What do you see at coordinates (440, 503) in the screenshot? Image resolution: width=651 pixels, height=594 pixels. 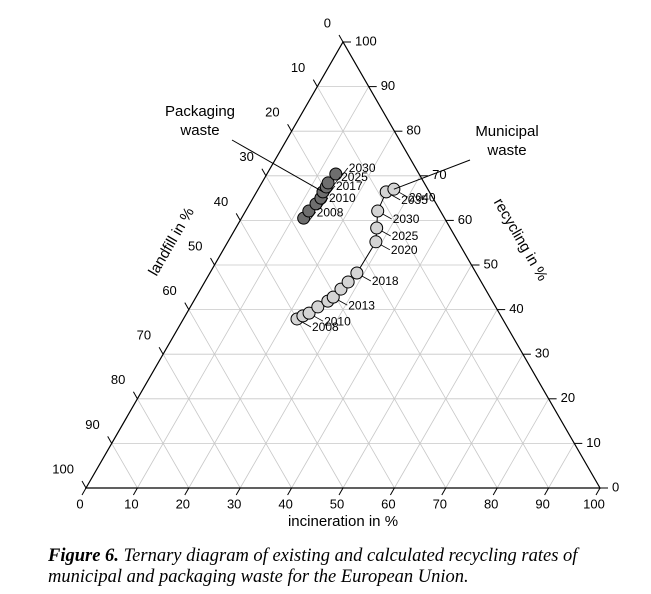 I see `x-tick-label: 70` at bounding box center [440, 503].